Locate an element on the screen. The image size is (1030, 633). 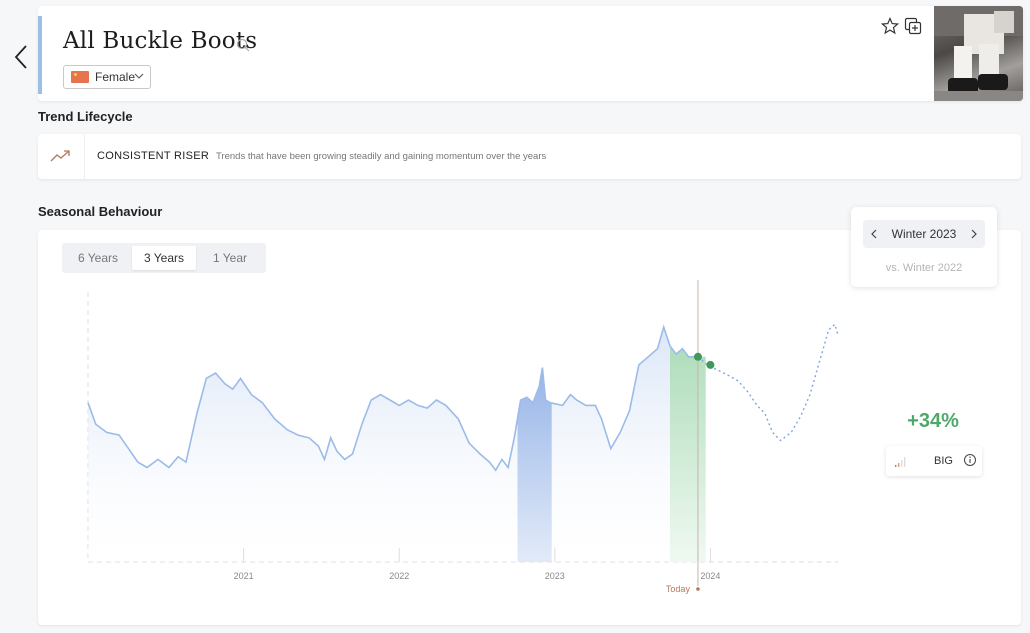
season-comparison-card: Winter 2023 vs. Winter 2022 is located at coordinates (924, 247).